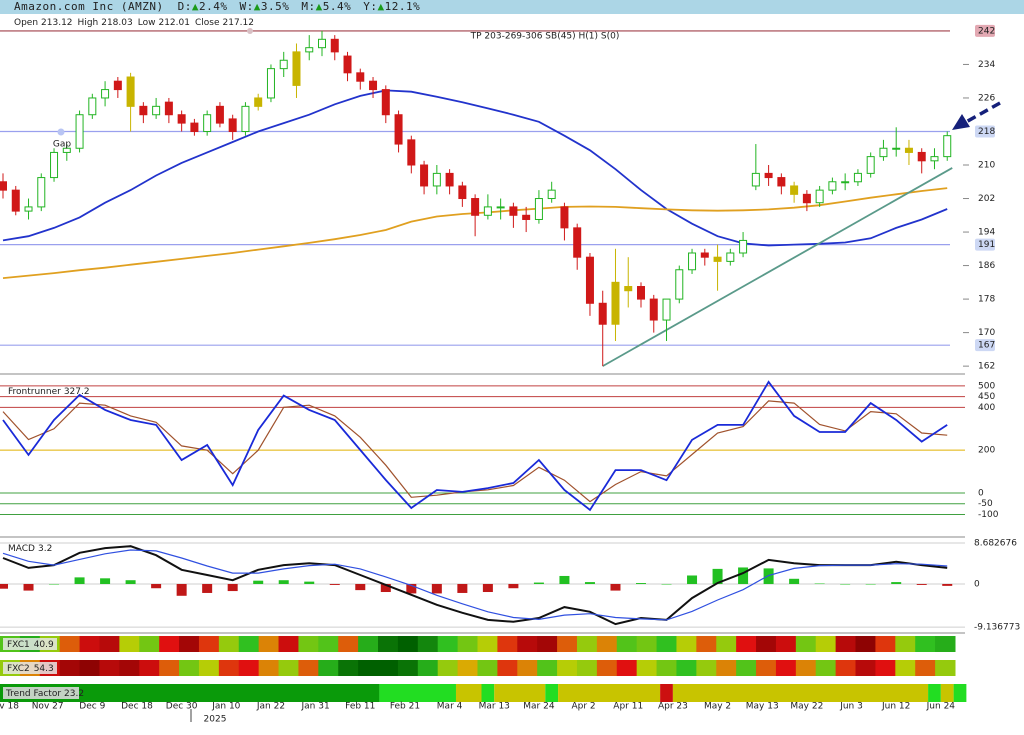  What do you see at coordinates (985, 30) in the screenshot?
I see `level-label-box` at bounding box center [985, 30].